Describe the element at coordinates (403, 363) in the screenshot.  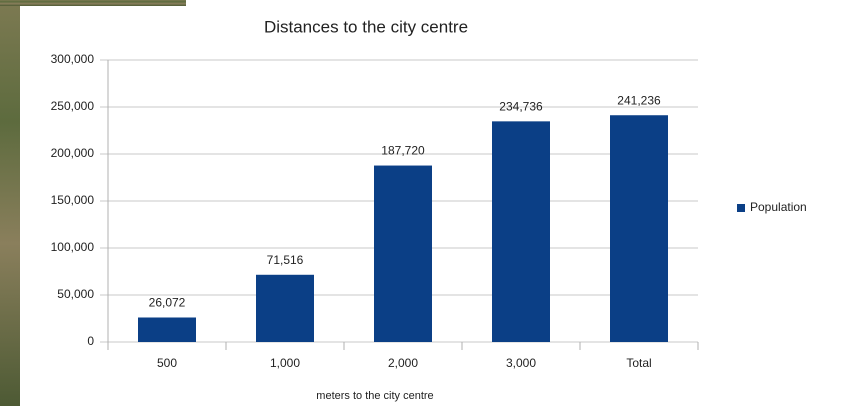
I see `x-tick-label: 2,000` at that location.